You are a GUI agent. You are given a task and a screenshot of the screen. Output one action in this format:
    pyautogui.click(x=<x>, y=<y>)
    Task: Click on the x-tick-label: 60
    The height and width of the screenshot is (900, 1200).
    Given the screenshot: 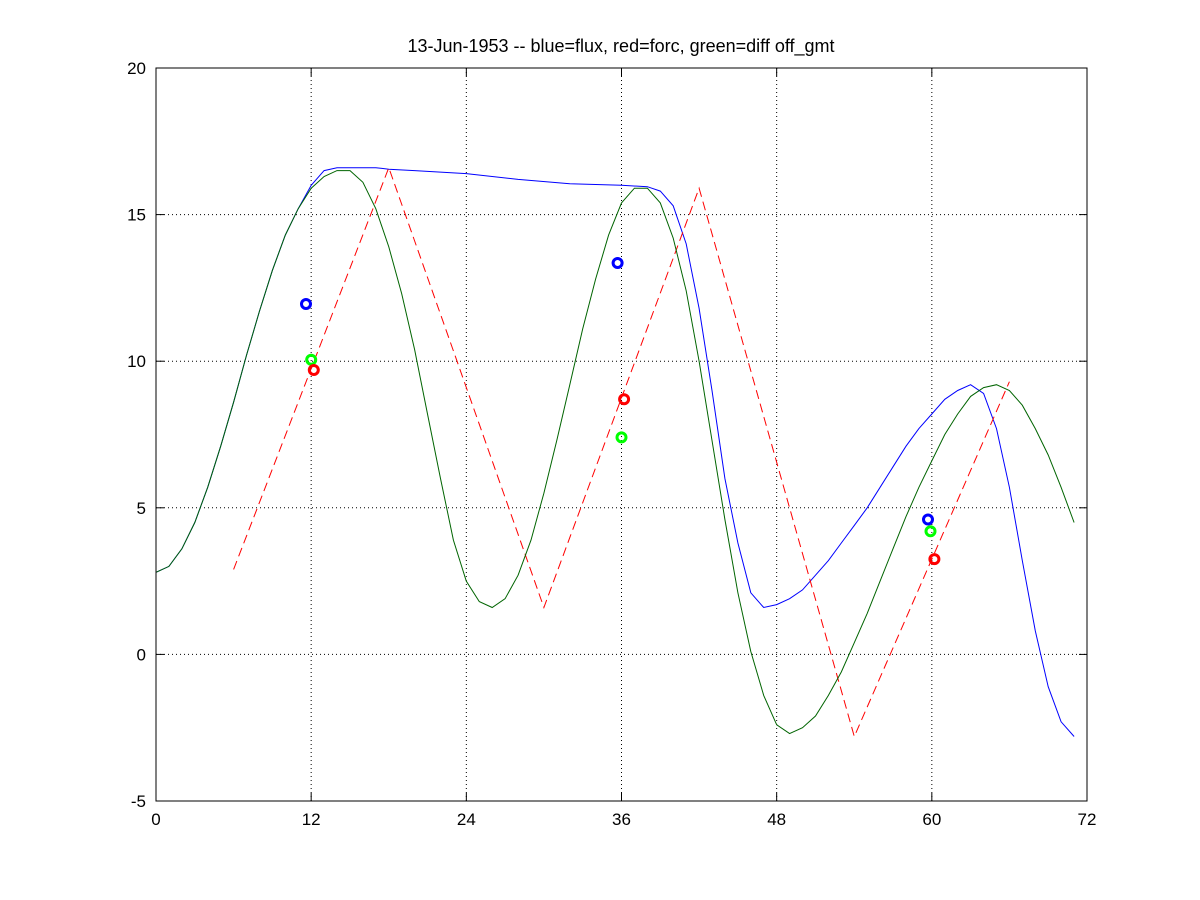 What is the action you would take?
    pyautogui.click(x=931, y=819)
    